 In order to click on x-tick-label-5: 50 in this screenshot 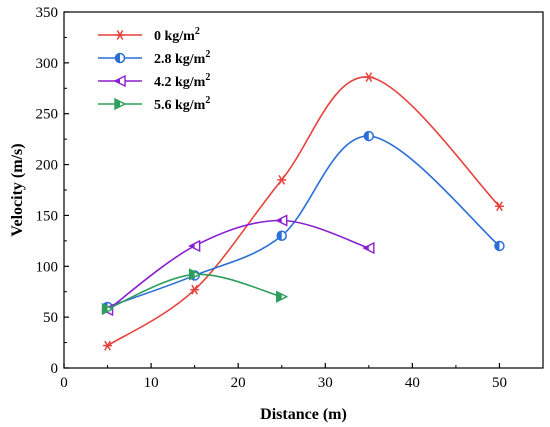, I will do `click(499, 383)`.